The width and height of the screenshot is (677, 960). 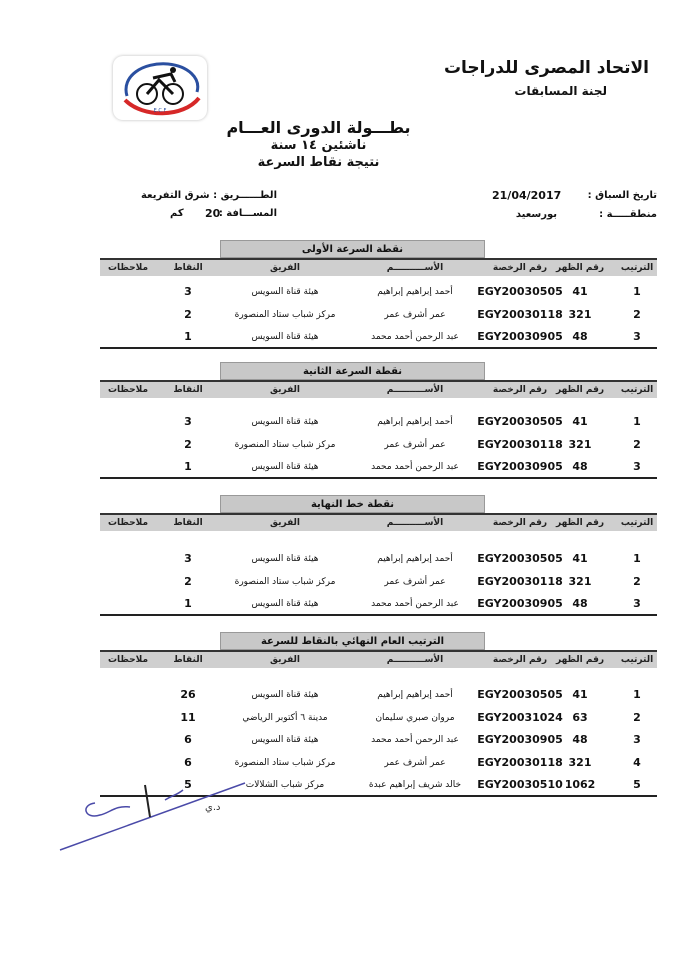 What do you see at coordinates (637, 784) in the screenshot?
I see `cell-rank: 5` at bounding box center [637, 784].